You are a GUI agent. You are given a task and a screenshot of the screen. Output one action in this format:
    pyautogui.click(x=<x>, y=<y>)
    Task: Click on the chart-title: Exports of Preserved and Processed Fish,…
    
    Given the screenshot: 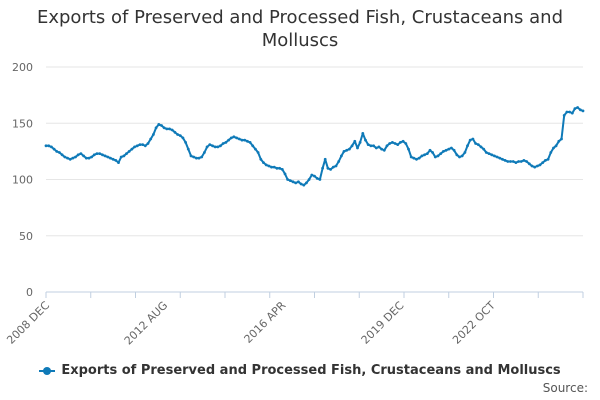 What is the action you would take?
    pyautogui.click(x=300, y=29)
    